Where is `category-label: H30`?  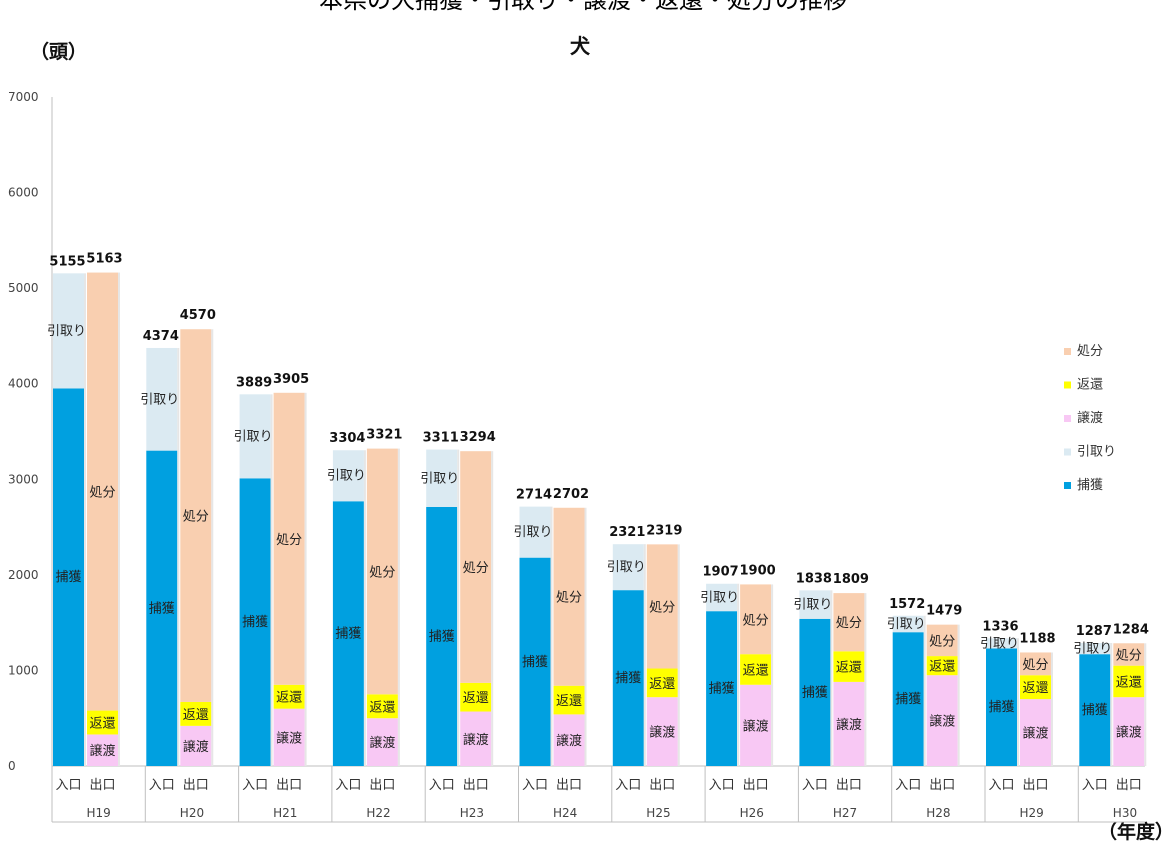
category-label: H30 is located at coordinates (1125, 813).